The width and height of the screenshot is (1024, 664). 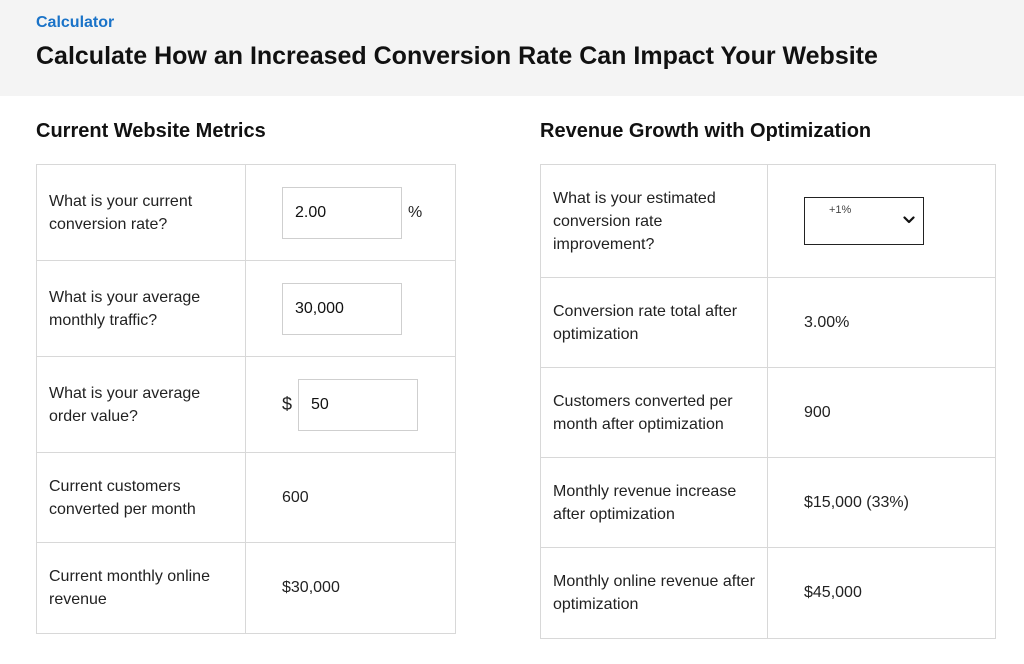 I want to click on current-revenue-row: Current monthly online revenue $30,000, so click(x=246, y=588).